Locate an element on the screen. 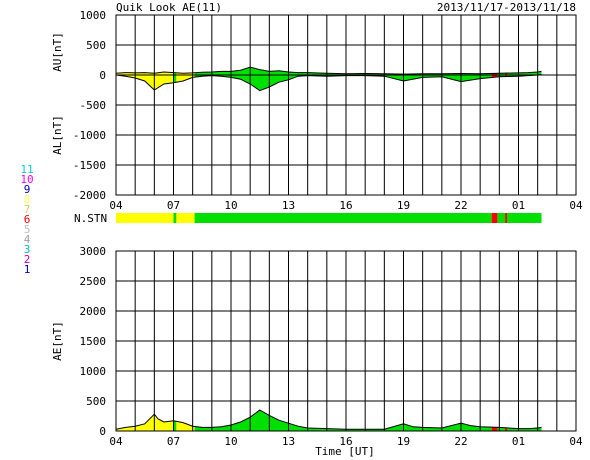 Image resolution: width=590 pixels, height=460 pixels. au-al-x-tick-label: 16 is located at coordinates (345, 205).